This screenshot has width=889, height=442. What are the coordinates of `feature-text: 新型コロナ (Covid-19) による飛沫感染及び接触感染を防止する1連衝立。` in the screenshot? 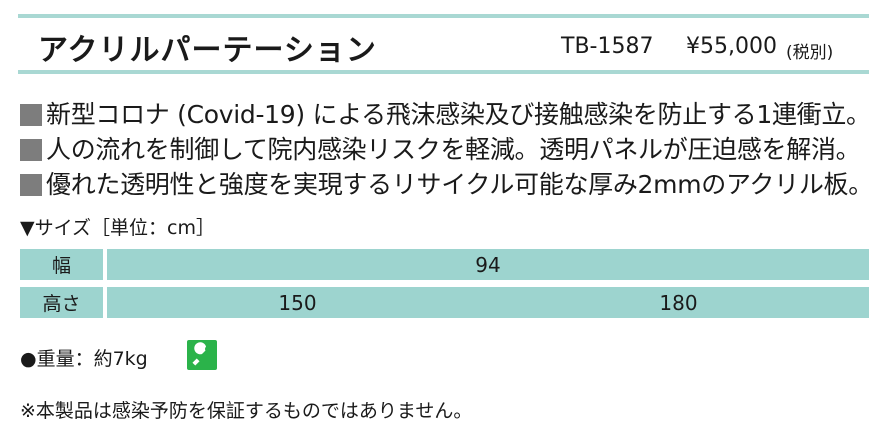 It's located at (458, 114).